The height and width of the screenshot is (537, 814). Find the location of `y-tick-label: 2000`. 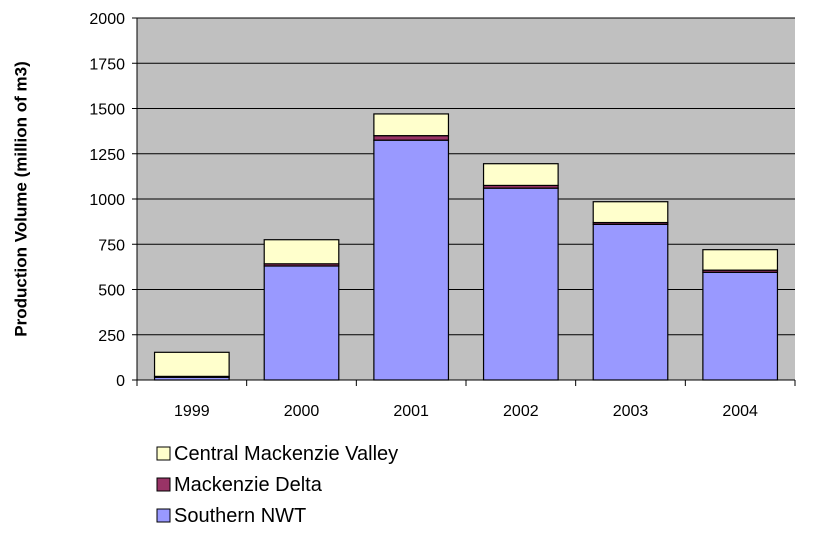

y-tick-label: 2000 is located at coordinates (107, 19).